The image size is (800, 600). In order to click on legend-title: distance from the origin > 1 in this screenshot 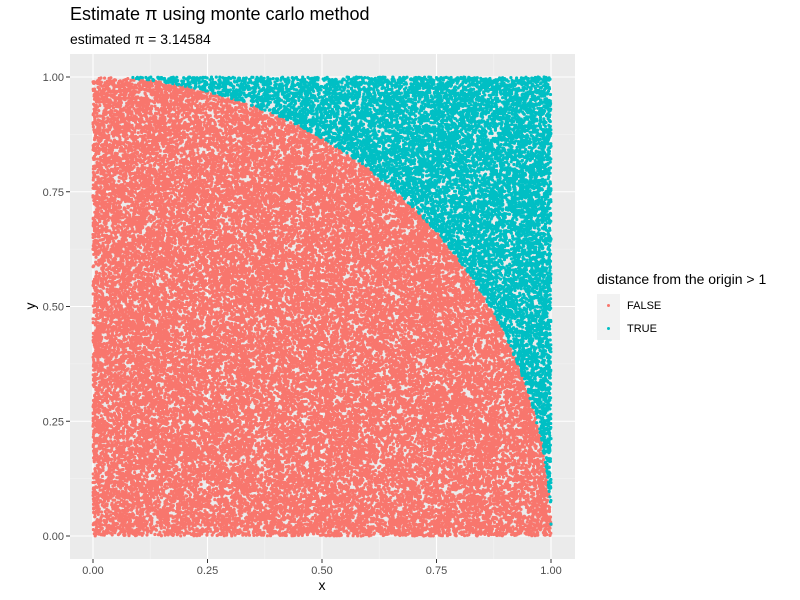, I will do `click(682, 279)`.